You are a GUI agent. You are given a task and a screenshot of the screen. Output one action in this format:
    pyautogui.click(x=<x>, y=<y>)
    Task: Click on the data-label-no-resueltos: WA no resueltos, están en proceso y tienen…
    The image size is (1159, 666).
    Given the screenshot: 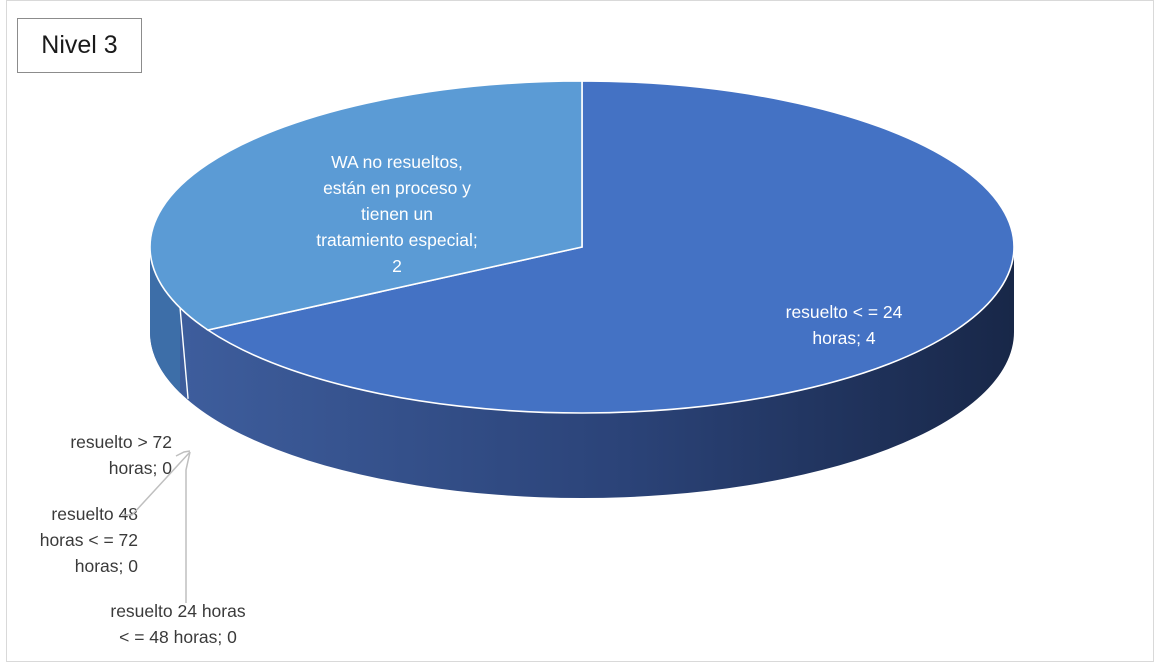 What is the action you would take?
    pyautogui.click(x=396, y=214)
    